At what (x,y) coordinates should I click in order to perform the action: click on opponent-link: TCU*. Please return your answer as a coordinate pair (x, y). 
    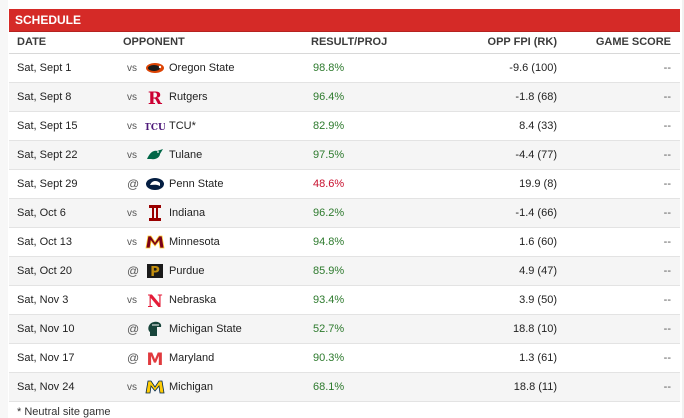
    Looking at the image, I should click on (182, 126).